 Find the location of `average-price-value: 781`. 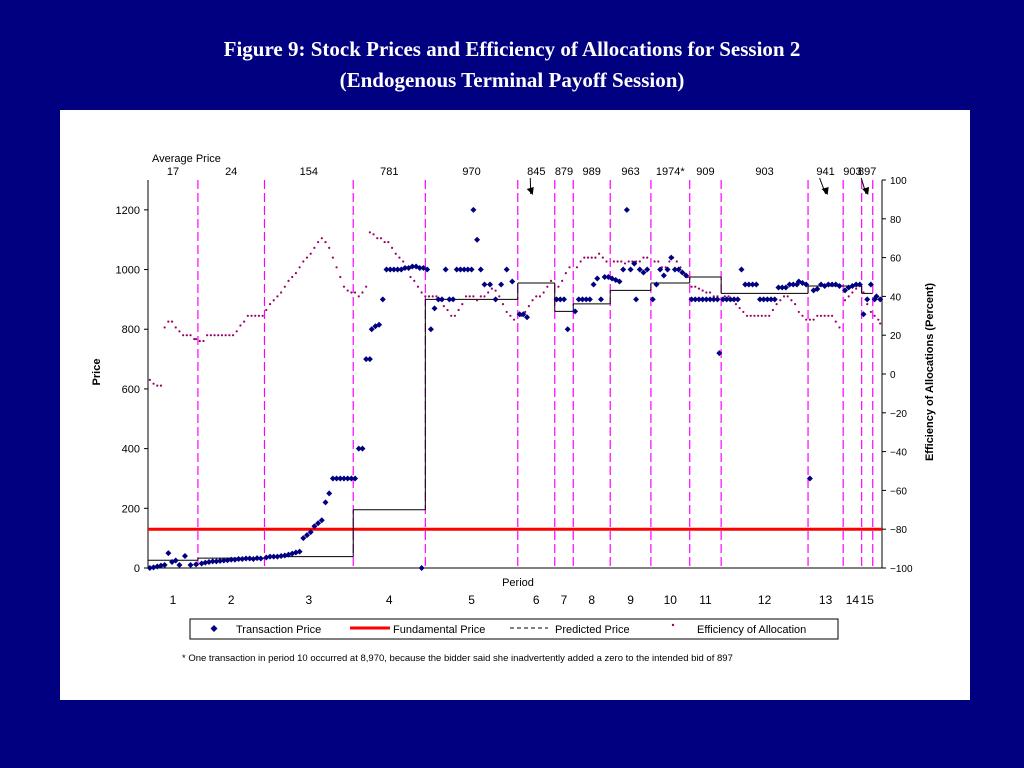

average-price-value: 781 is located at coordinates (389, 172).